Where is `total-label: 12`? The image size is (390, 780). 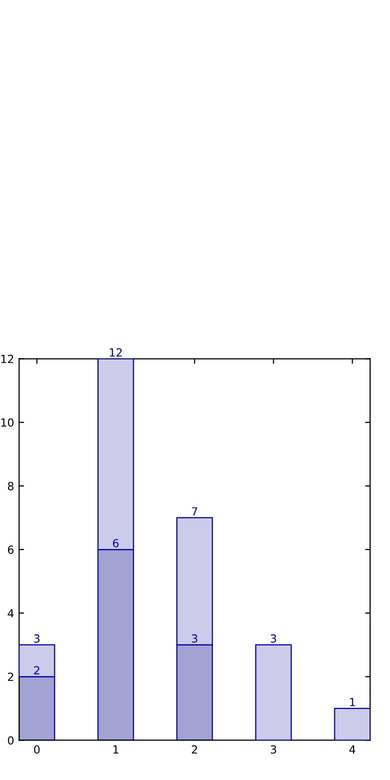 total-label: 12 is located at coordinates (116, 352).